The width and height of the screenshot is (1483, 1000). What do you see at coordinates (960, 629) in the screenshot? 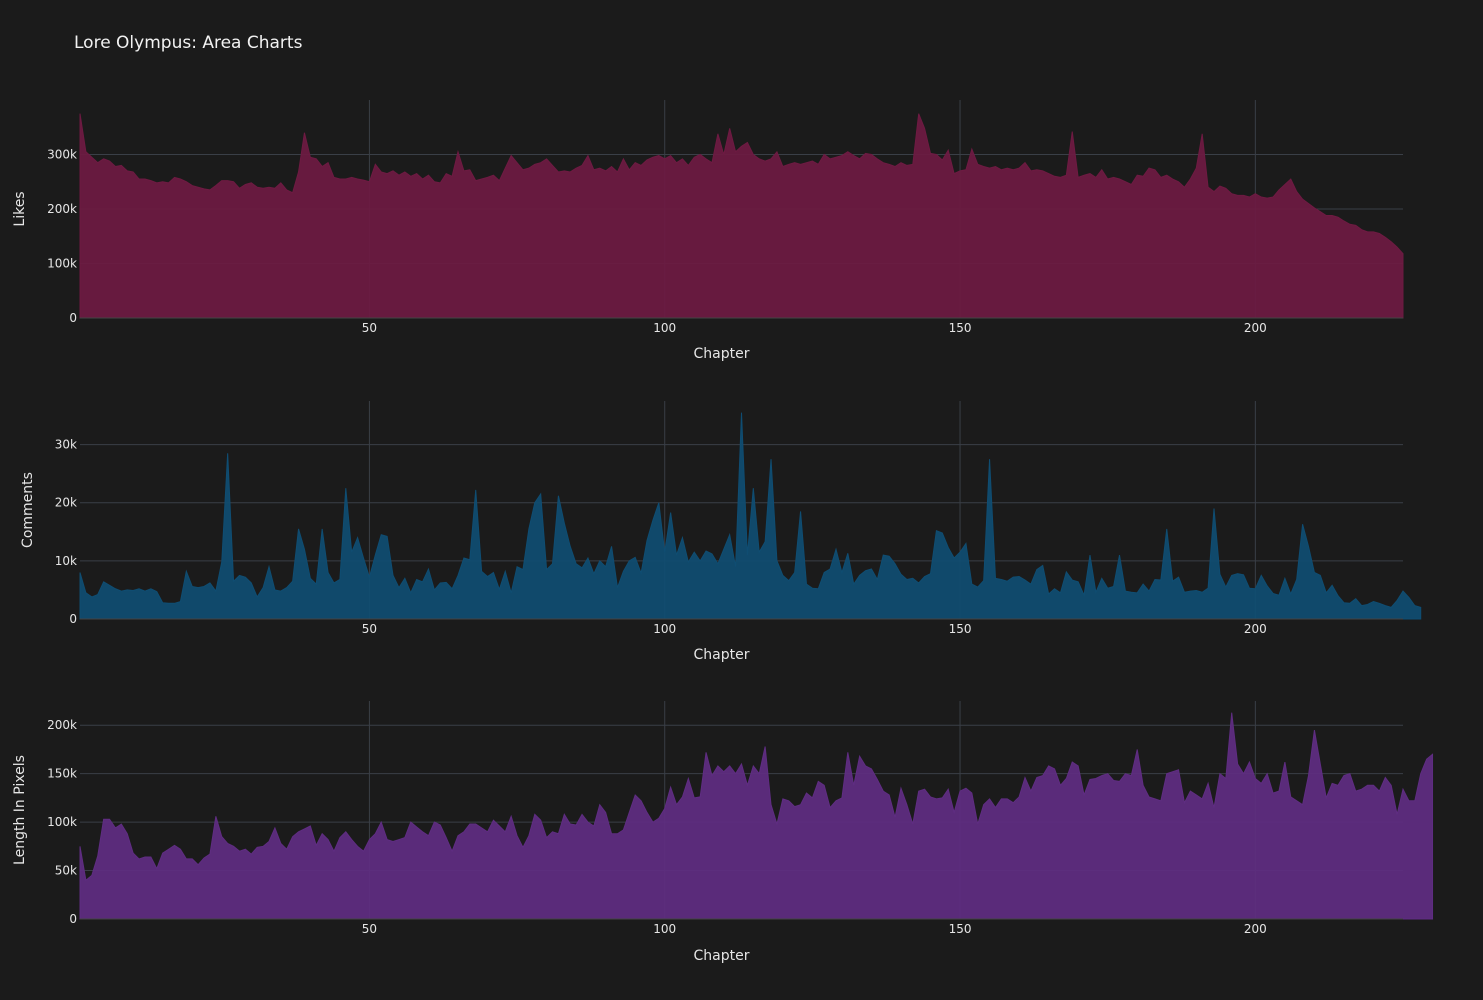
I see `x-tick-label: 150` at bounding box center [960, 629].